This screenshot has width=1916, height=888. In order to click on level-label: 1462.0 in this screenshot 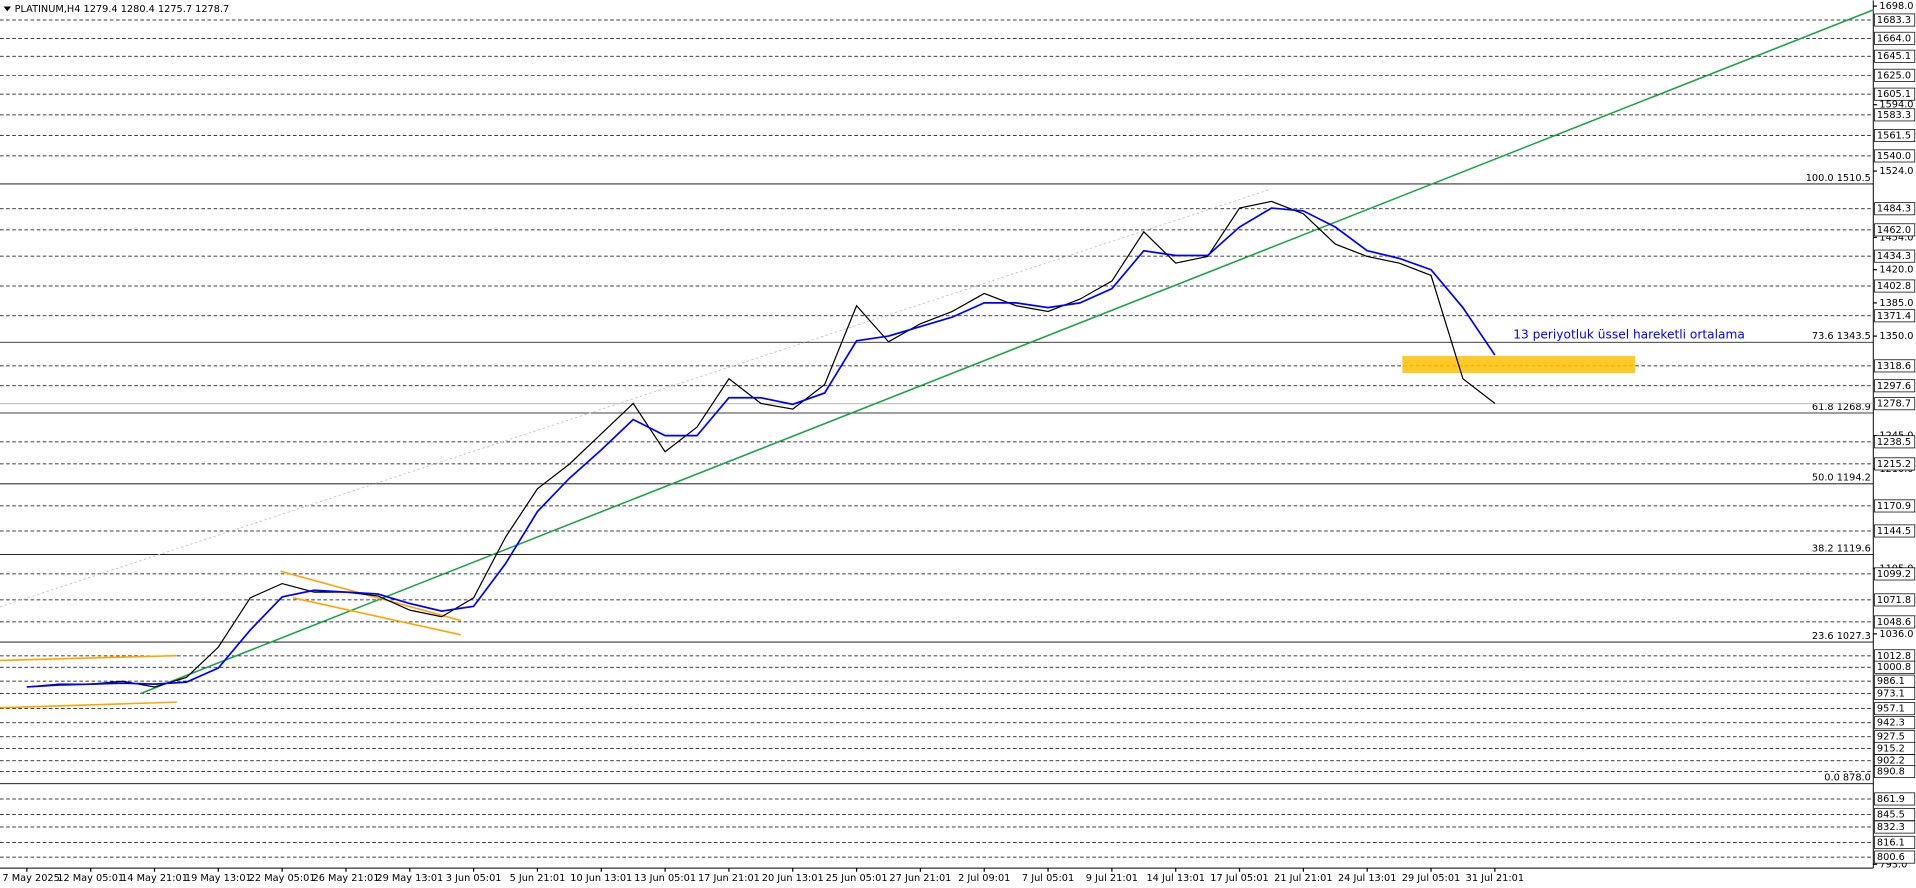, I will do `click(1894, 230)`.